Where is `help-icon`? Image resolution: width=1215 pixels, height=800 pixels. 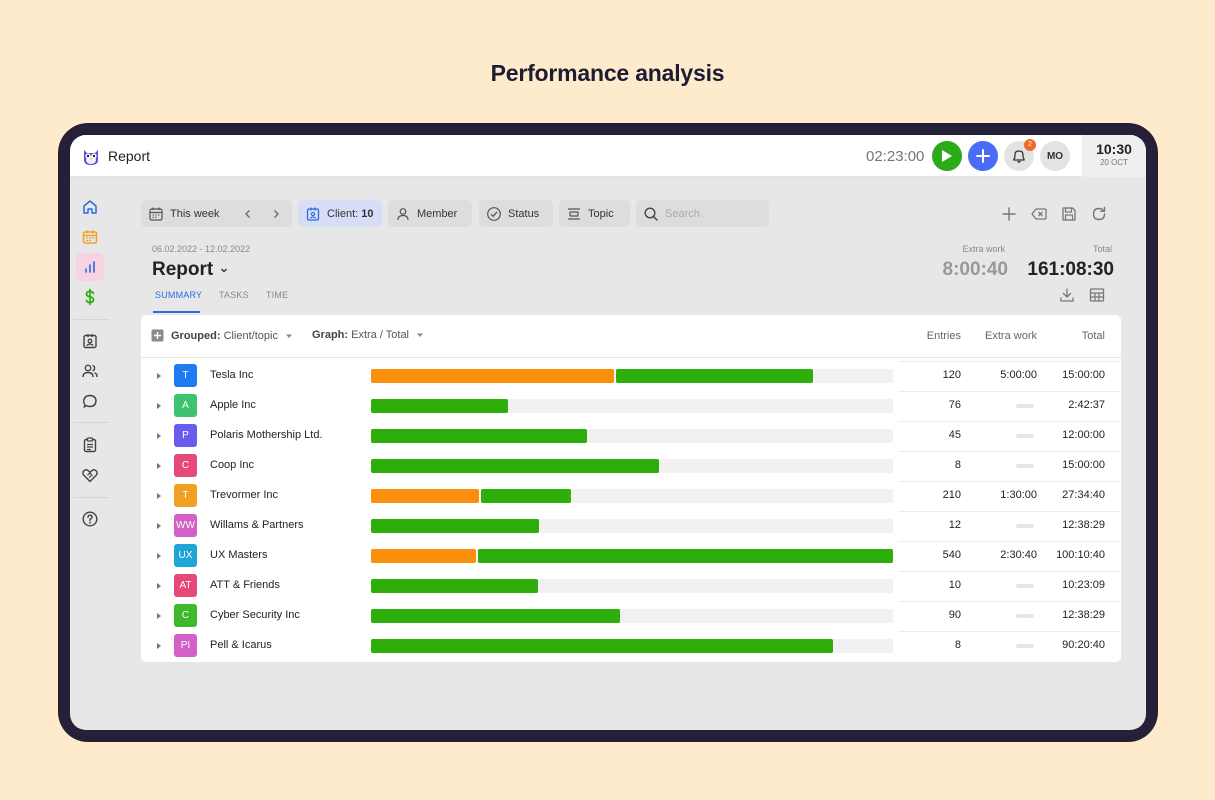
help-icon is located at coordinates (90, 519).